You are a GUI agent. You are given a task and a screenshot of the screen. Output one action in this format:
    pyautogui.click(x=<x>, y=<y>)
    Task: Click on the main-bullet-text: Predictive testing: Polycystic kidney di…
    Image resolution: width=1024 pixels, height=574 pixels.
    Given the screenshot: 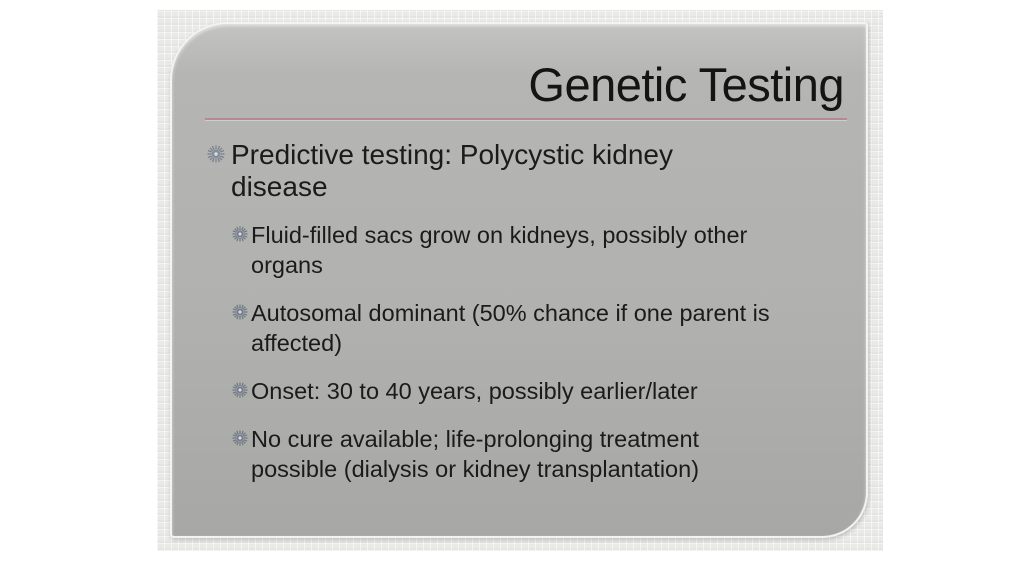 What is the action you would take?
    pyautogui.click(x=452, y=170)
    